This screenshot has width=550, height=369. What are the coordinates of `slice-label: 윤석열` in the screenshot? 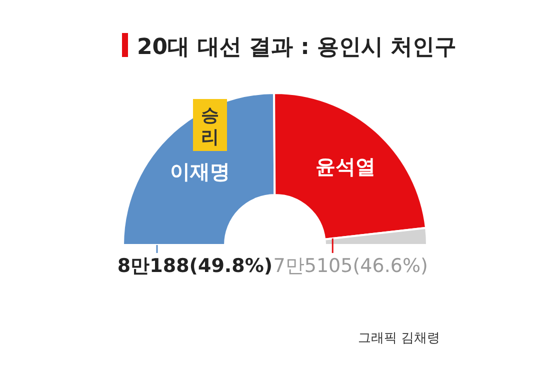 It's located at (345, 166).